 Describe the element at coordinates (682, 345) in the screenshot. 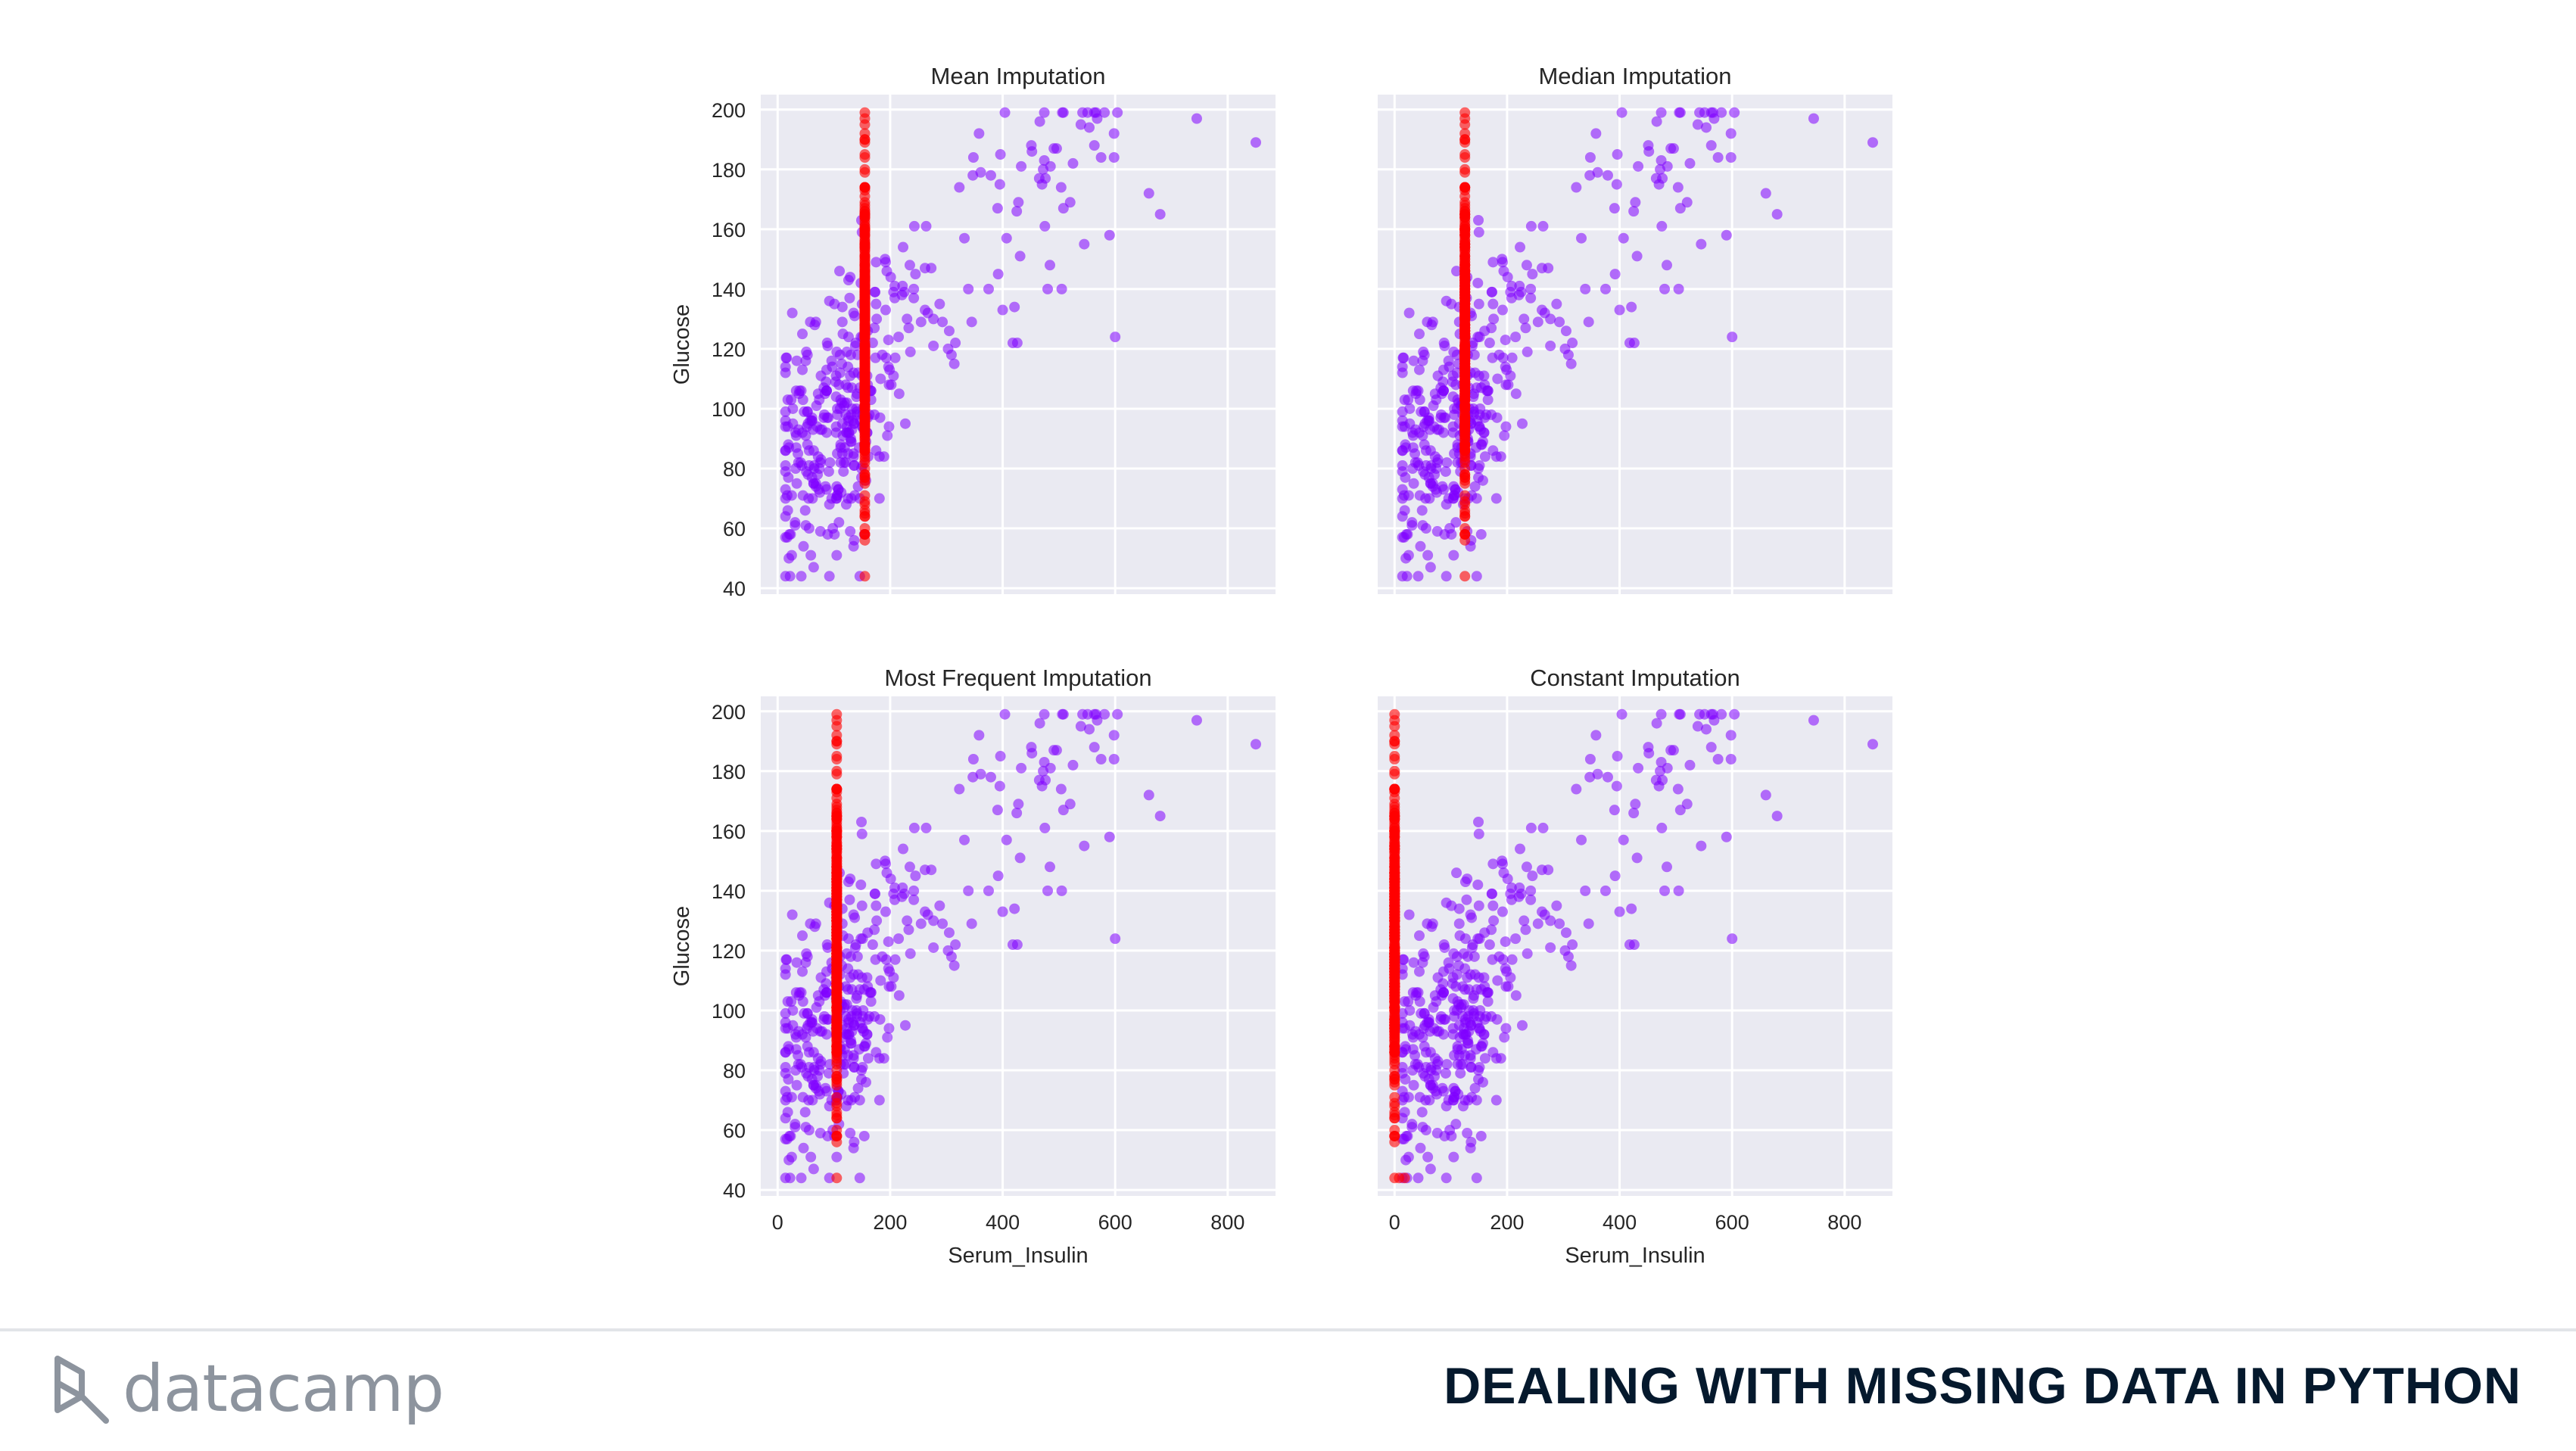

I see `y-axis-label: Glucose` at that location.